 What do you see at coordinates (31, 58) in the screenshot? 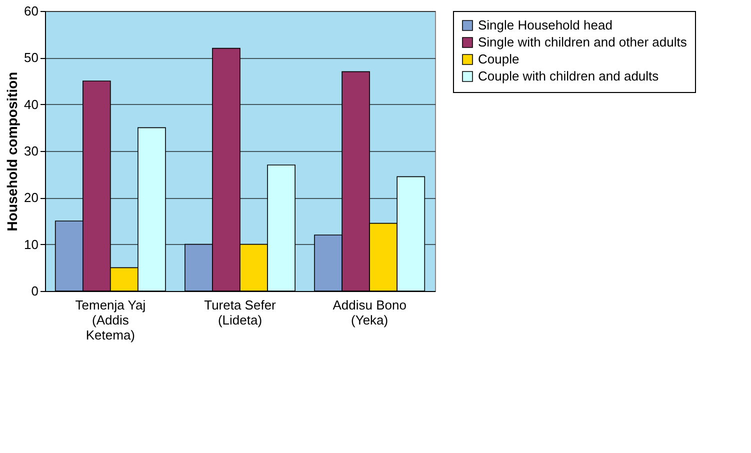
I see `y-tick-label: 50` at bounding box center [31, 58].